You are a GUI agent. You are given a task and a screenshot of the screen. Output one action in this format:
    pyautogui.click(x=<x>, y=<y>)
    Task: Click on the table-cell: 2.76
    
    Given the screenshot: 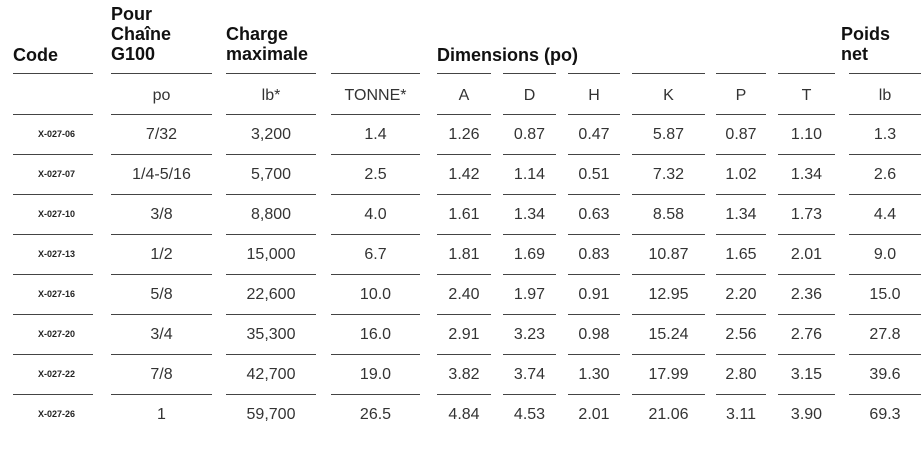 What is the action you would take?
    pyautogui.click(x=806, y=334)
    